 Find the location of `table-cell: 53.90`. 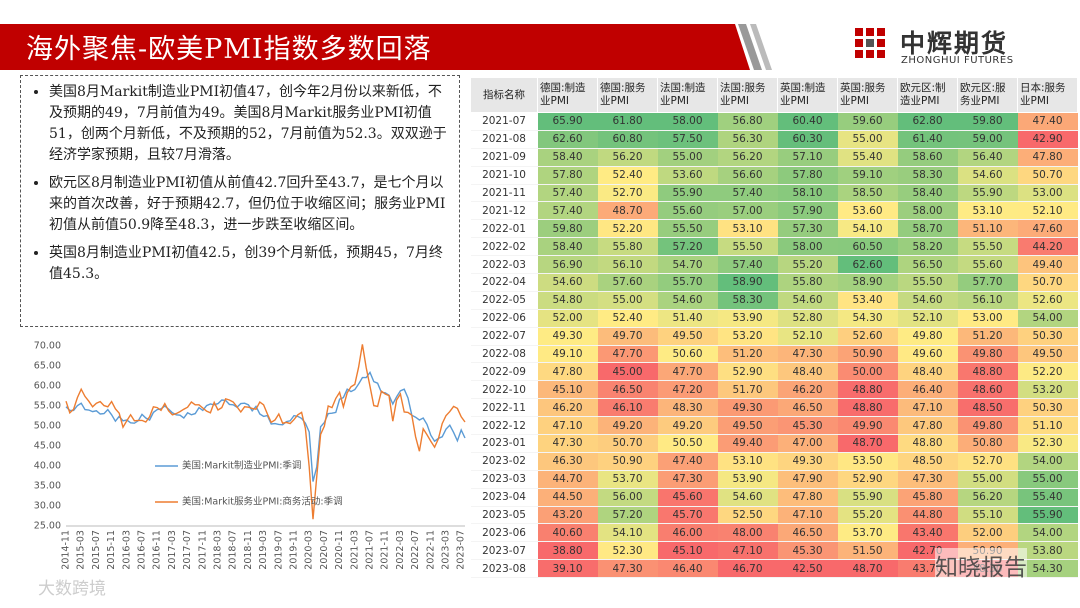

table-cell: 53.90 is located at coordinates (747, 479).